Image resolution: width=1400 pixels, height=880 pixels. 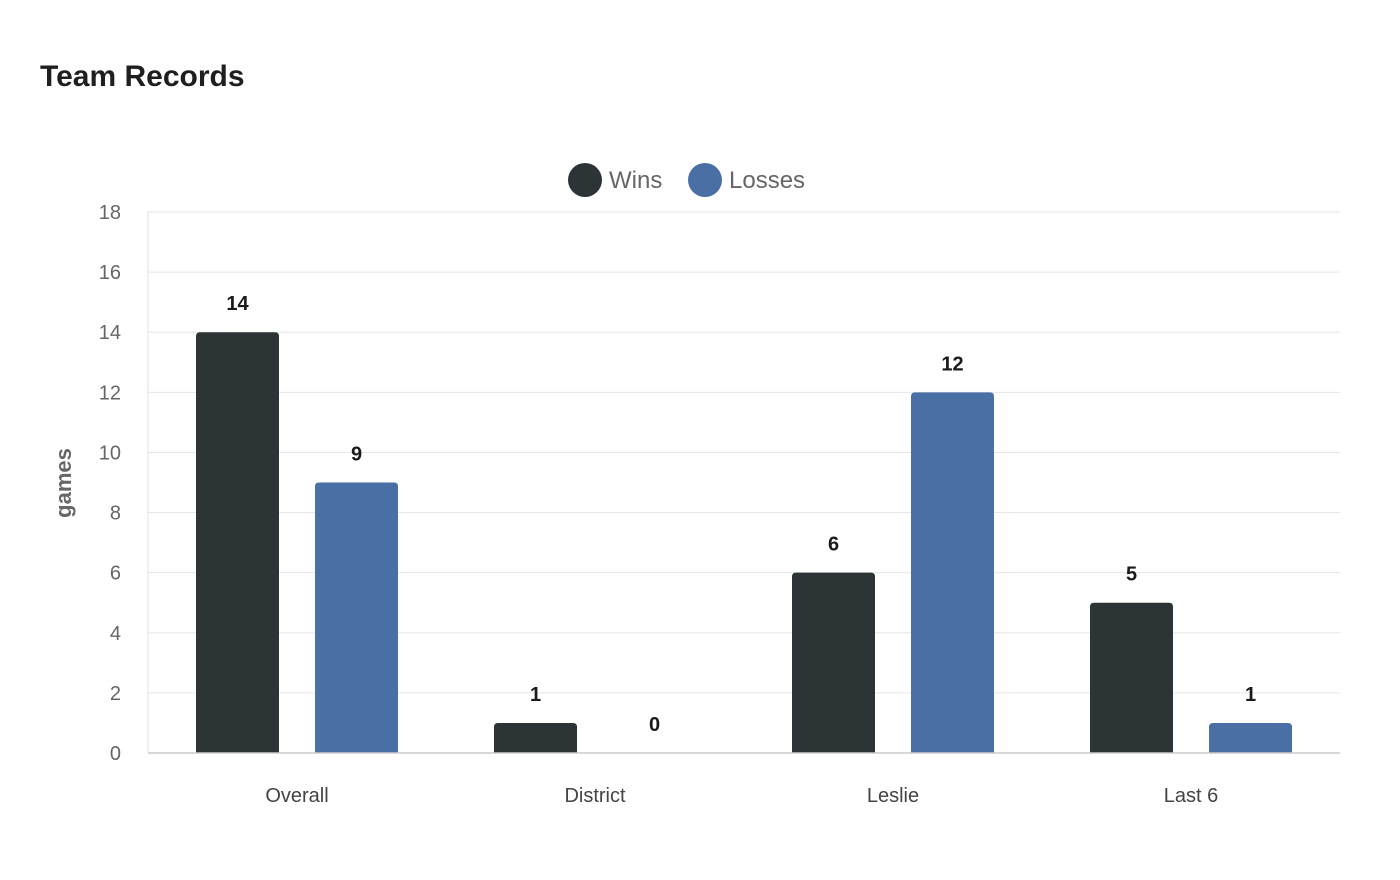 I want to click on y-tick-label: 18, so click(x=110, y=213).